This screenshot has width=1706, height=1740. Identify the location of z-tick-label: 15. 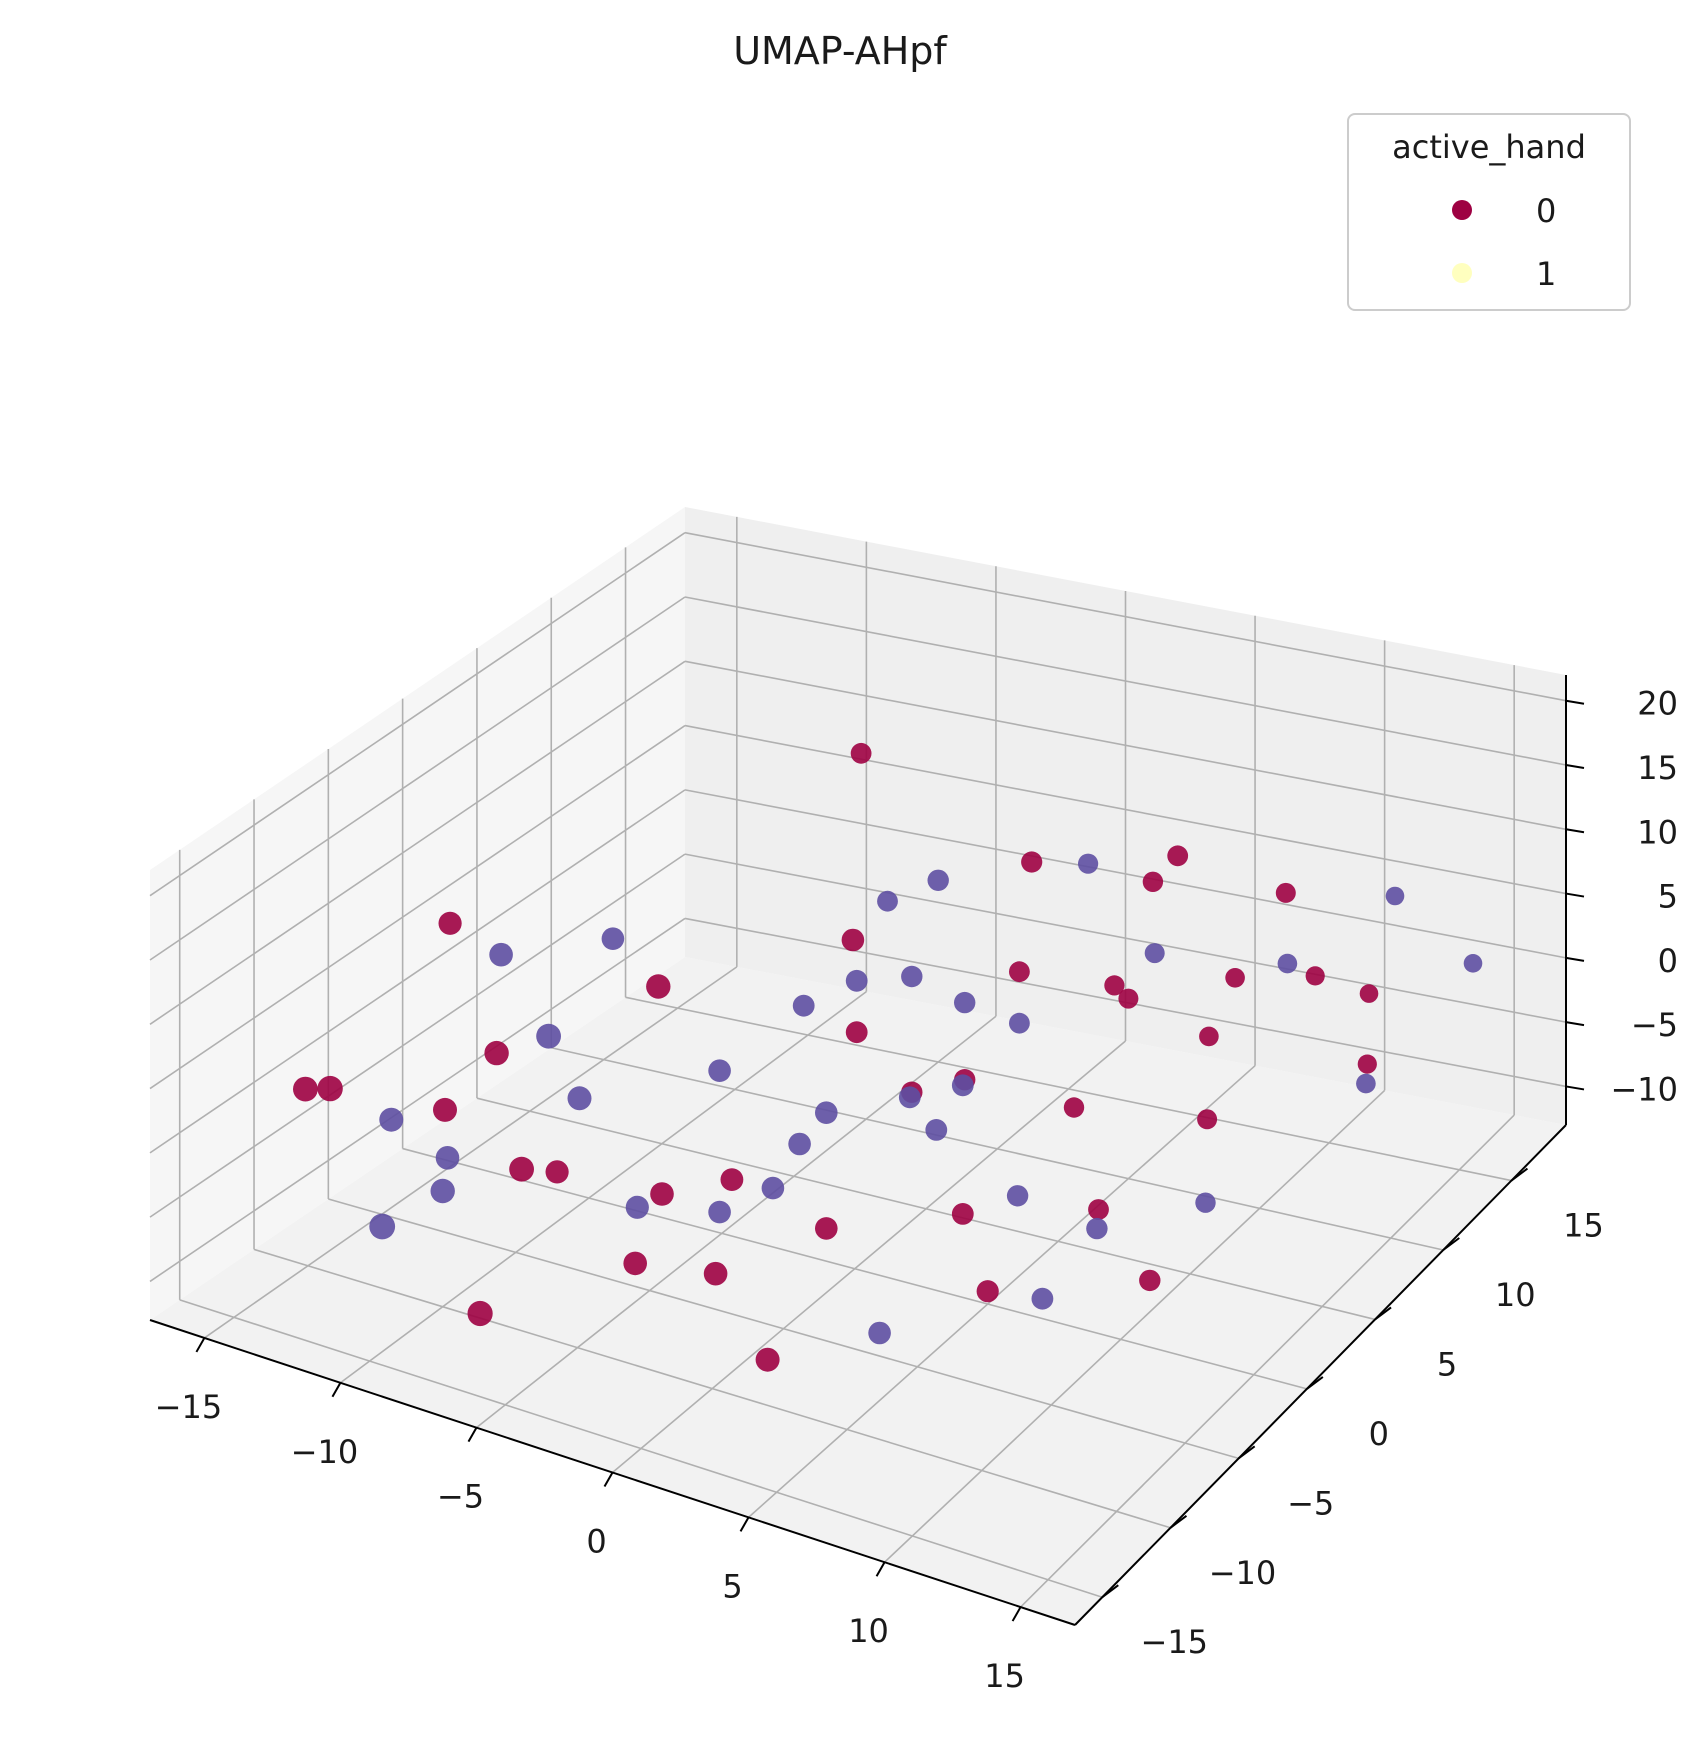
(1657, 768).